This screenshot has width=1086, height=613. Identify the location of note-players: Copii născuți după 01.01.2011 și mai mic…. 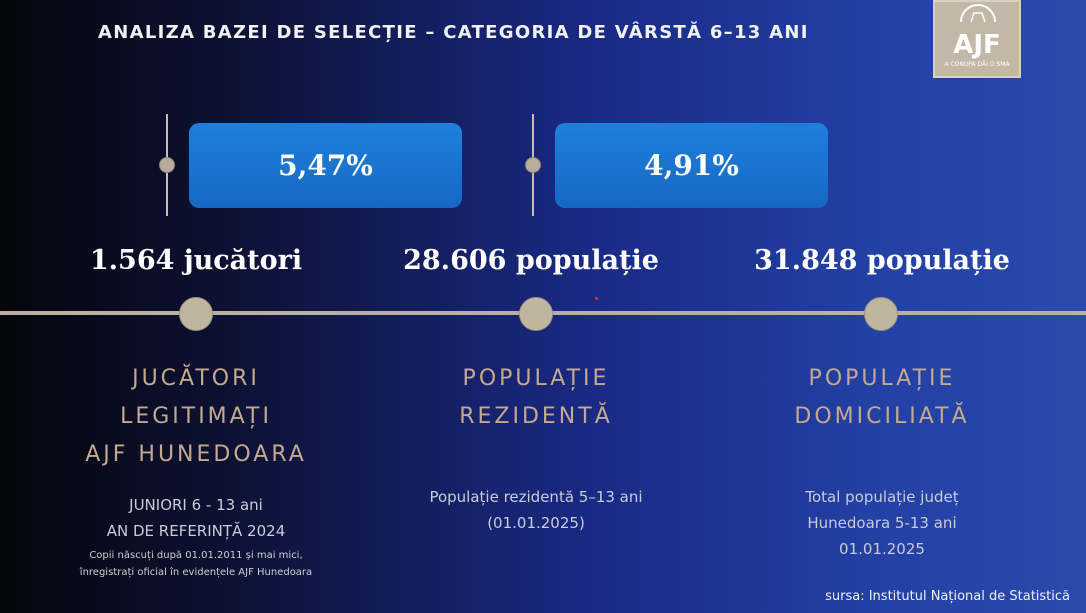
(196, 564).